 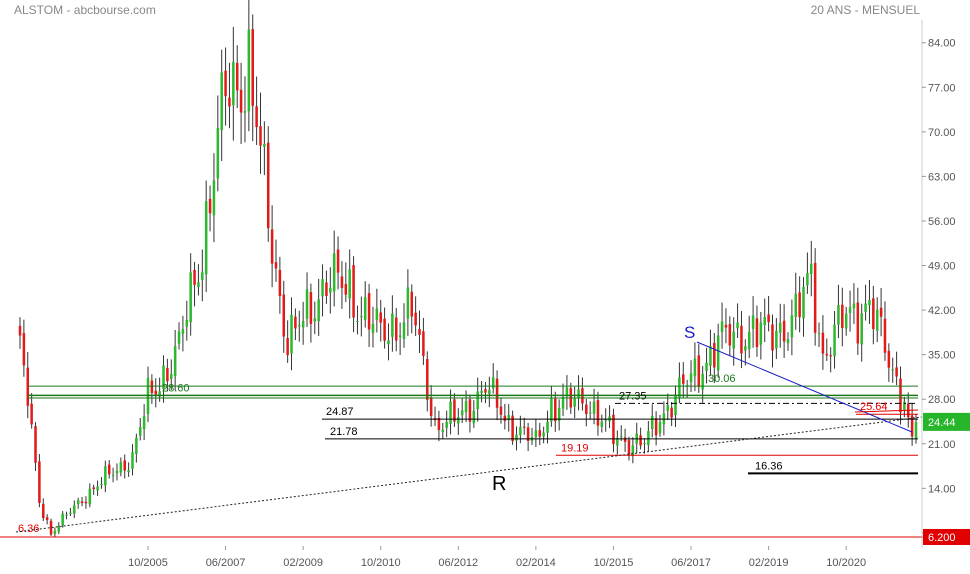 What do you see at coordinates (942, 88) in the screenshot?
I see `y-tick-label: 77.00` at bounding box center [942, 88].